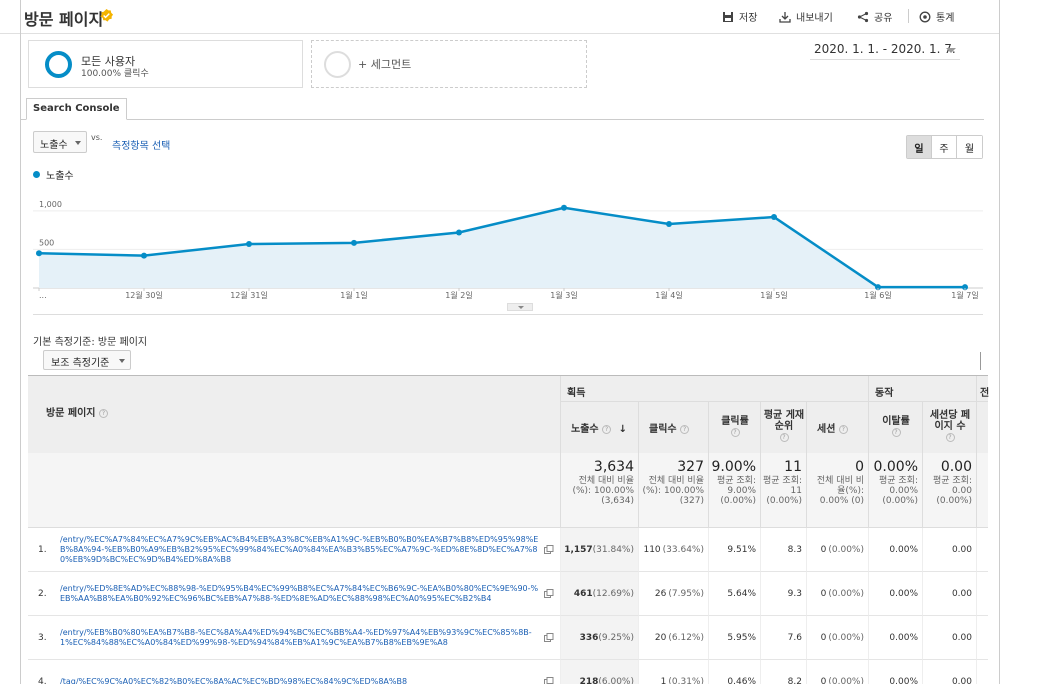  I want to click on cell-percent: (33.64%), so click(683, 549).